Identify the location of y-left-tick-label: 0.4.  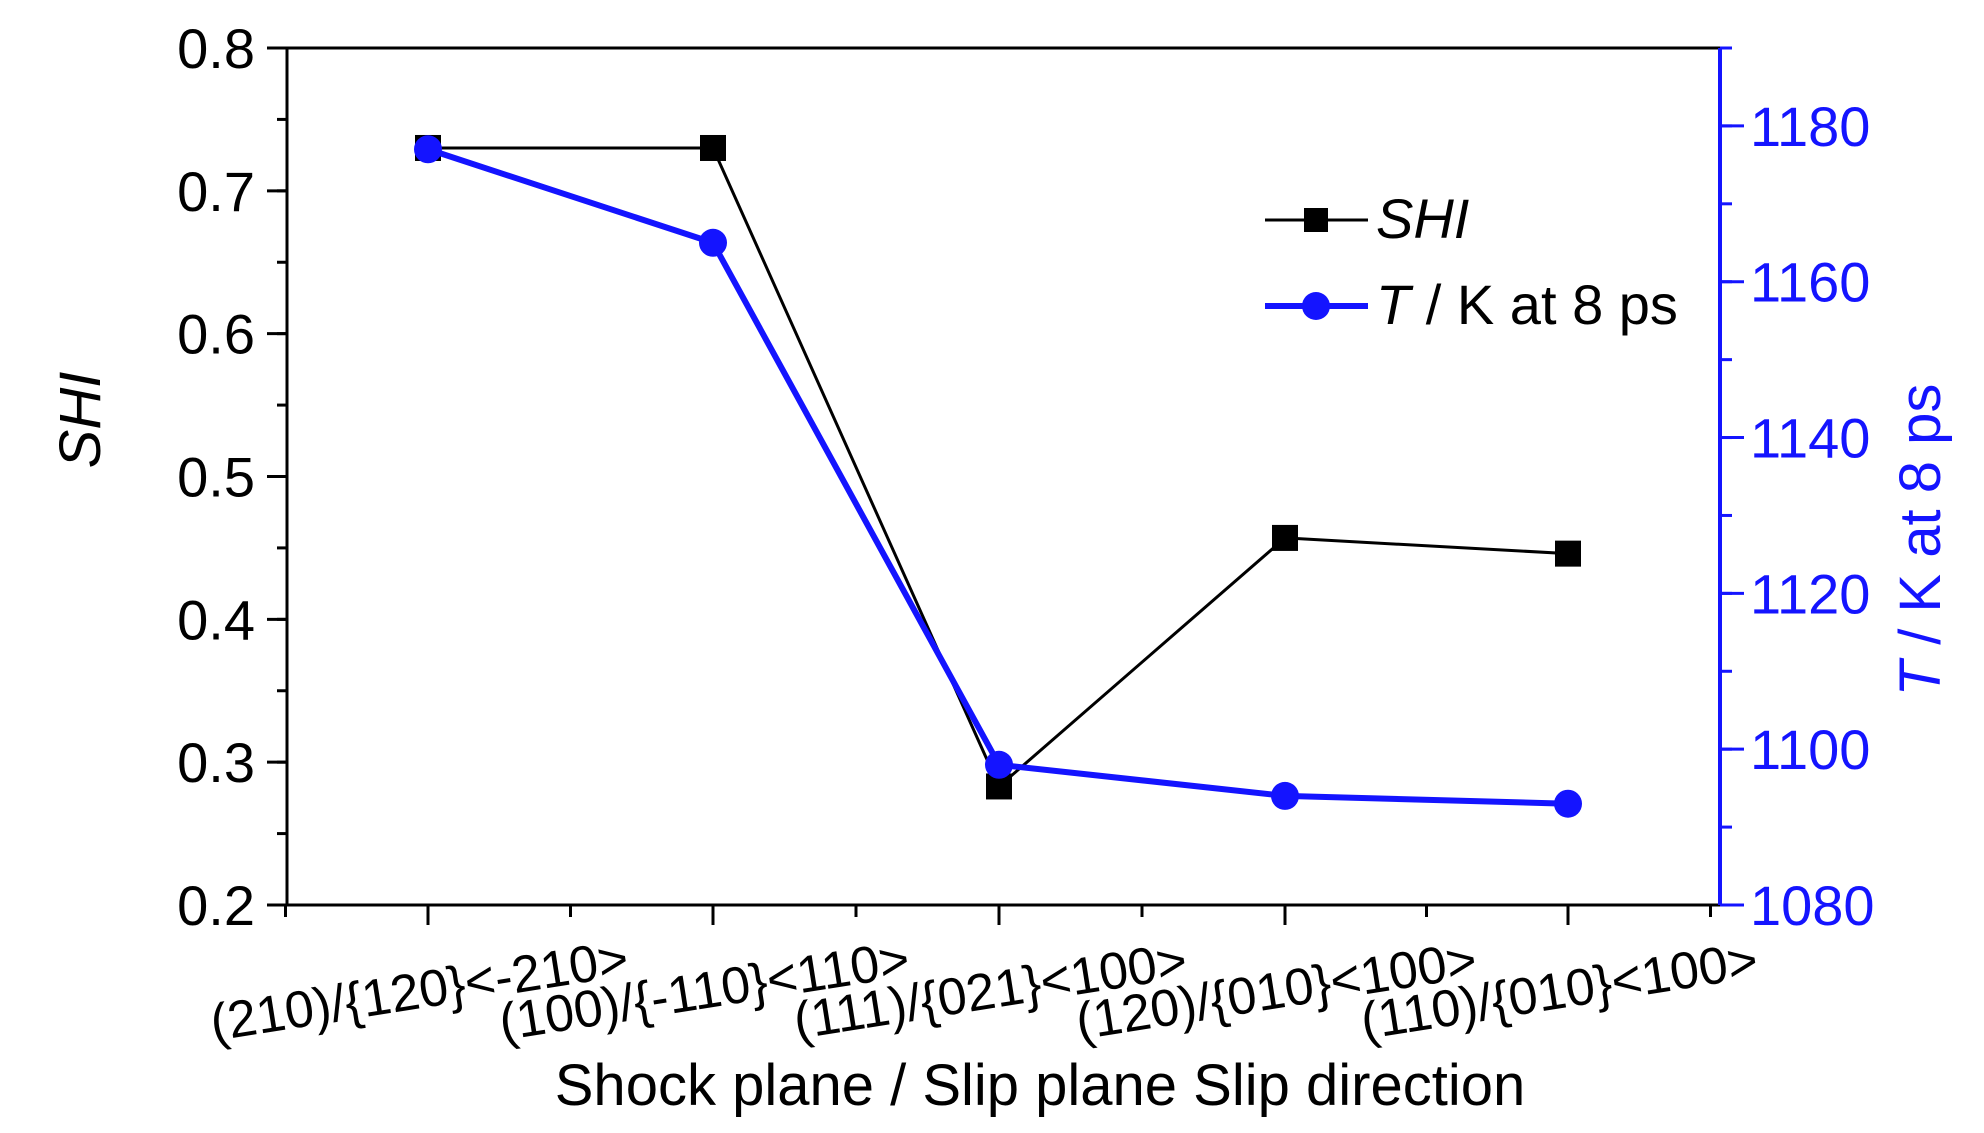
(216, 619).